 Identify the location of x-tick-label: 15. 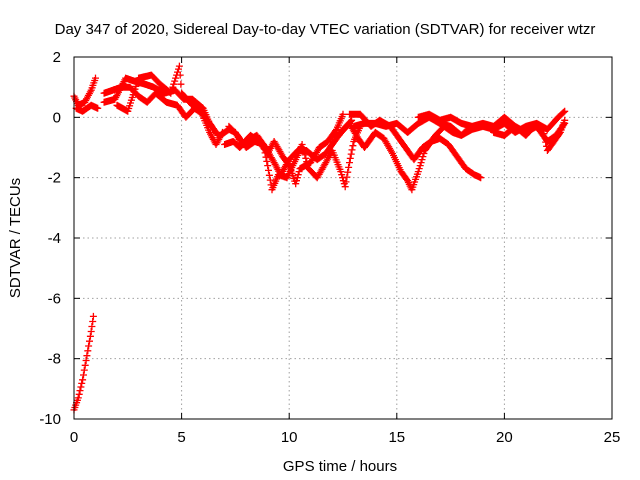
(396, 437).